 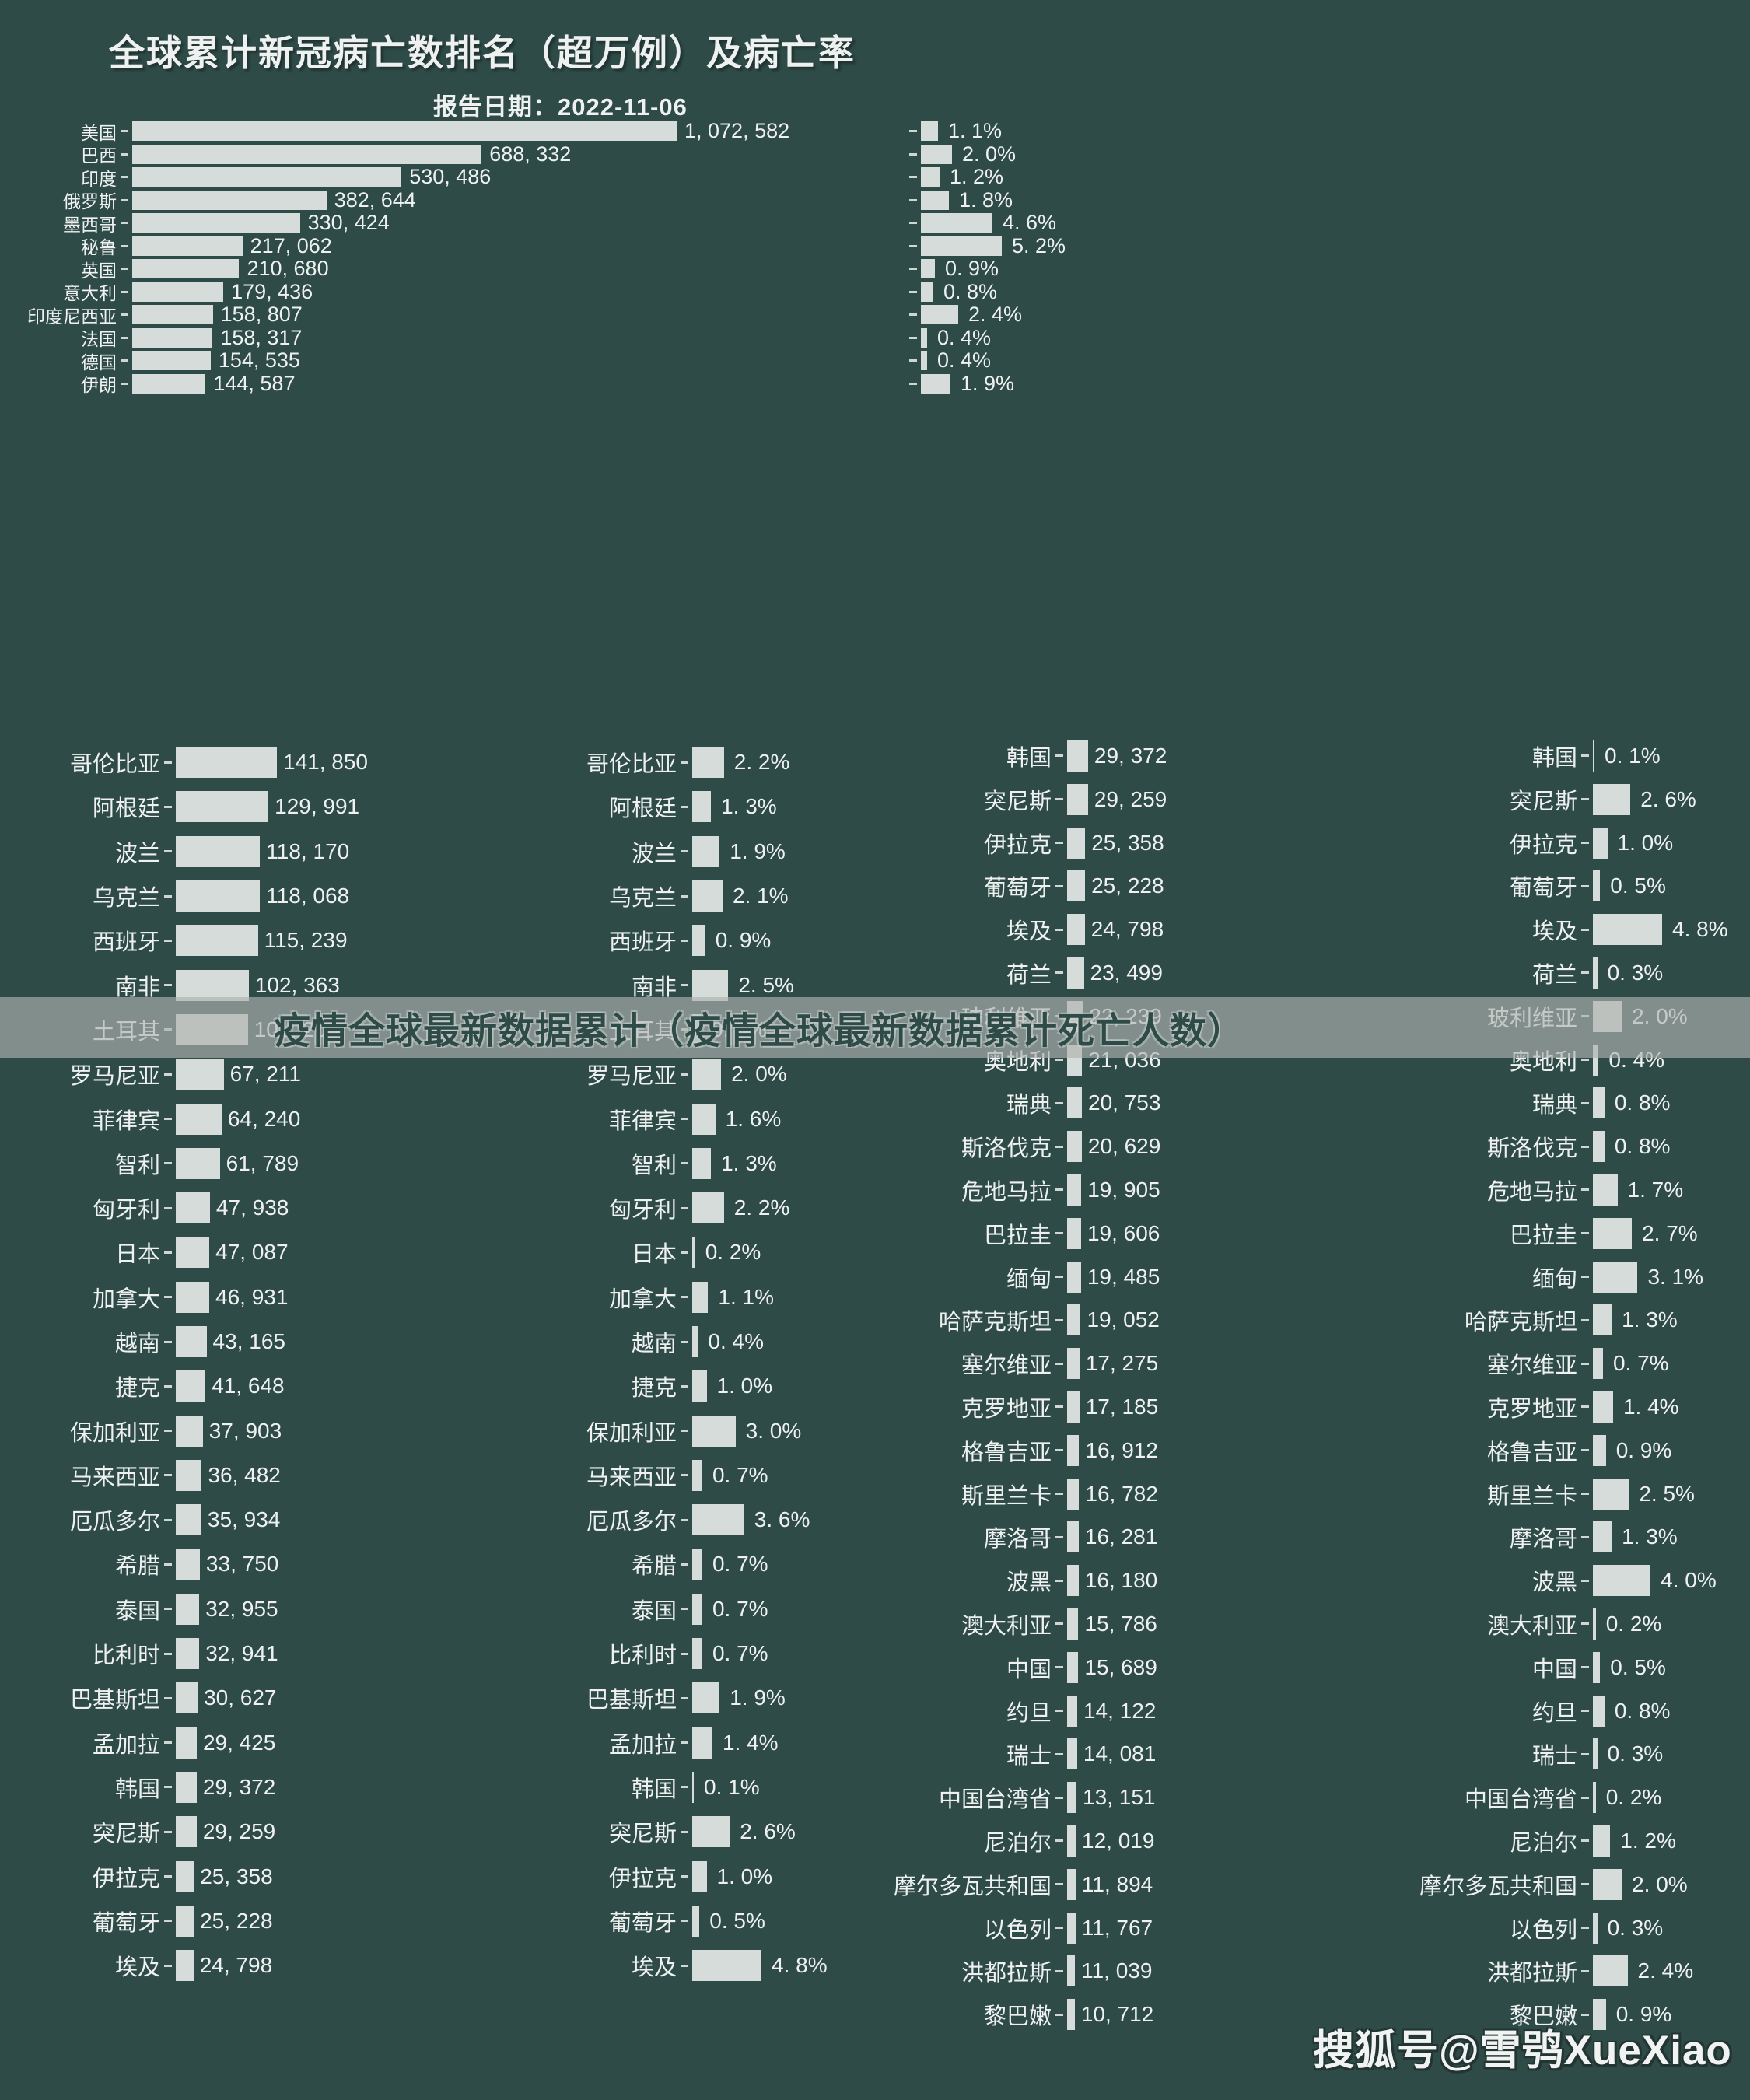 What do you see at coordinates (254, 383) in the screenshot?
I see `death-count-value: 144, 587` at bounding box center [254, 383].